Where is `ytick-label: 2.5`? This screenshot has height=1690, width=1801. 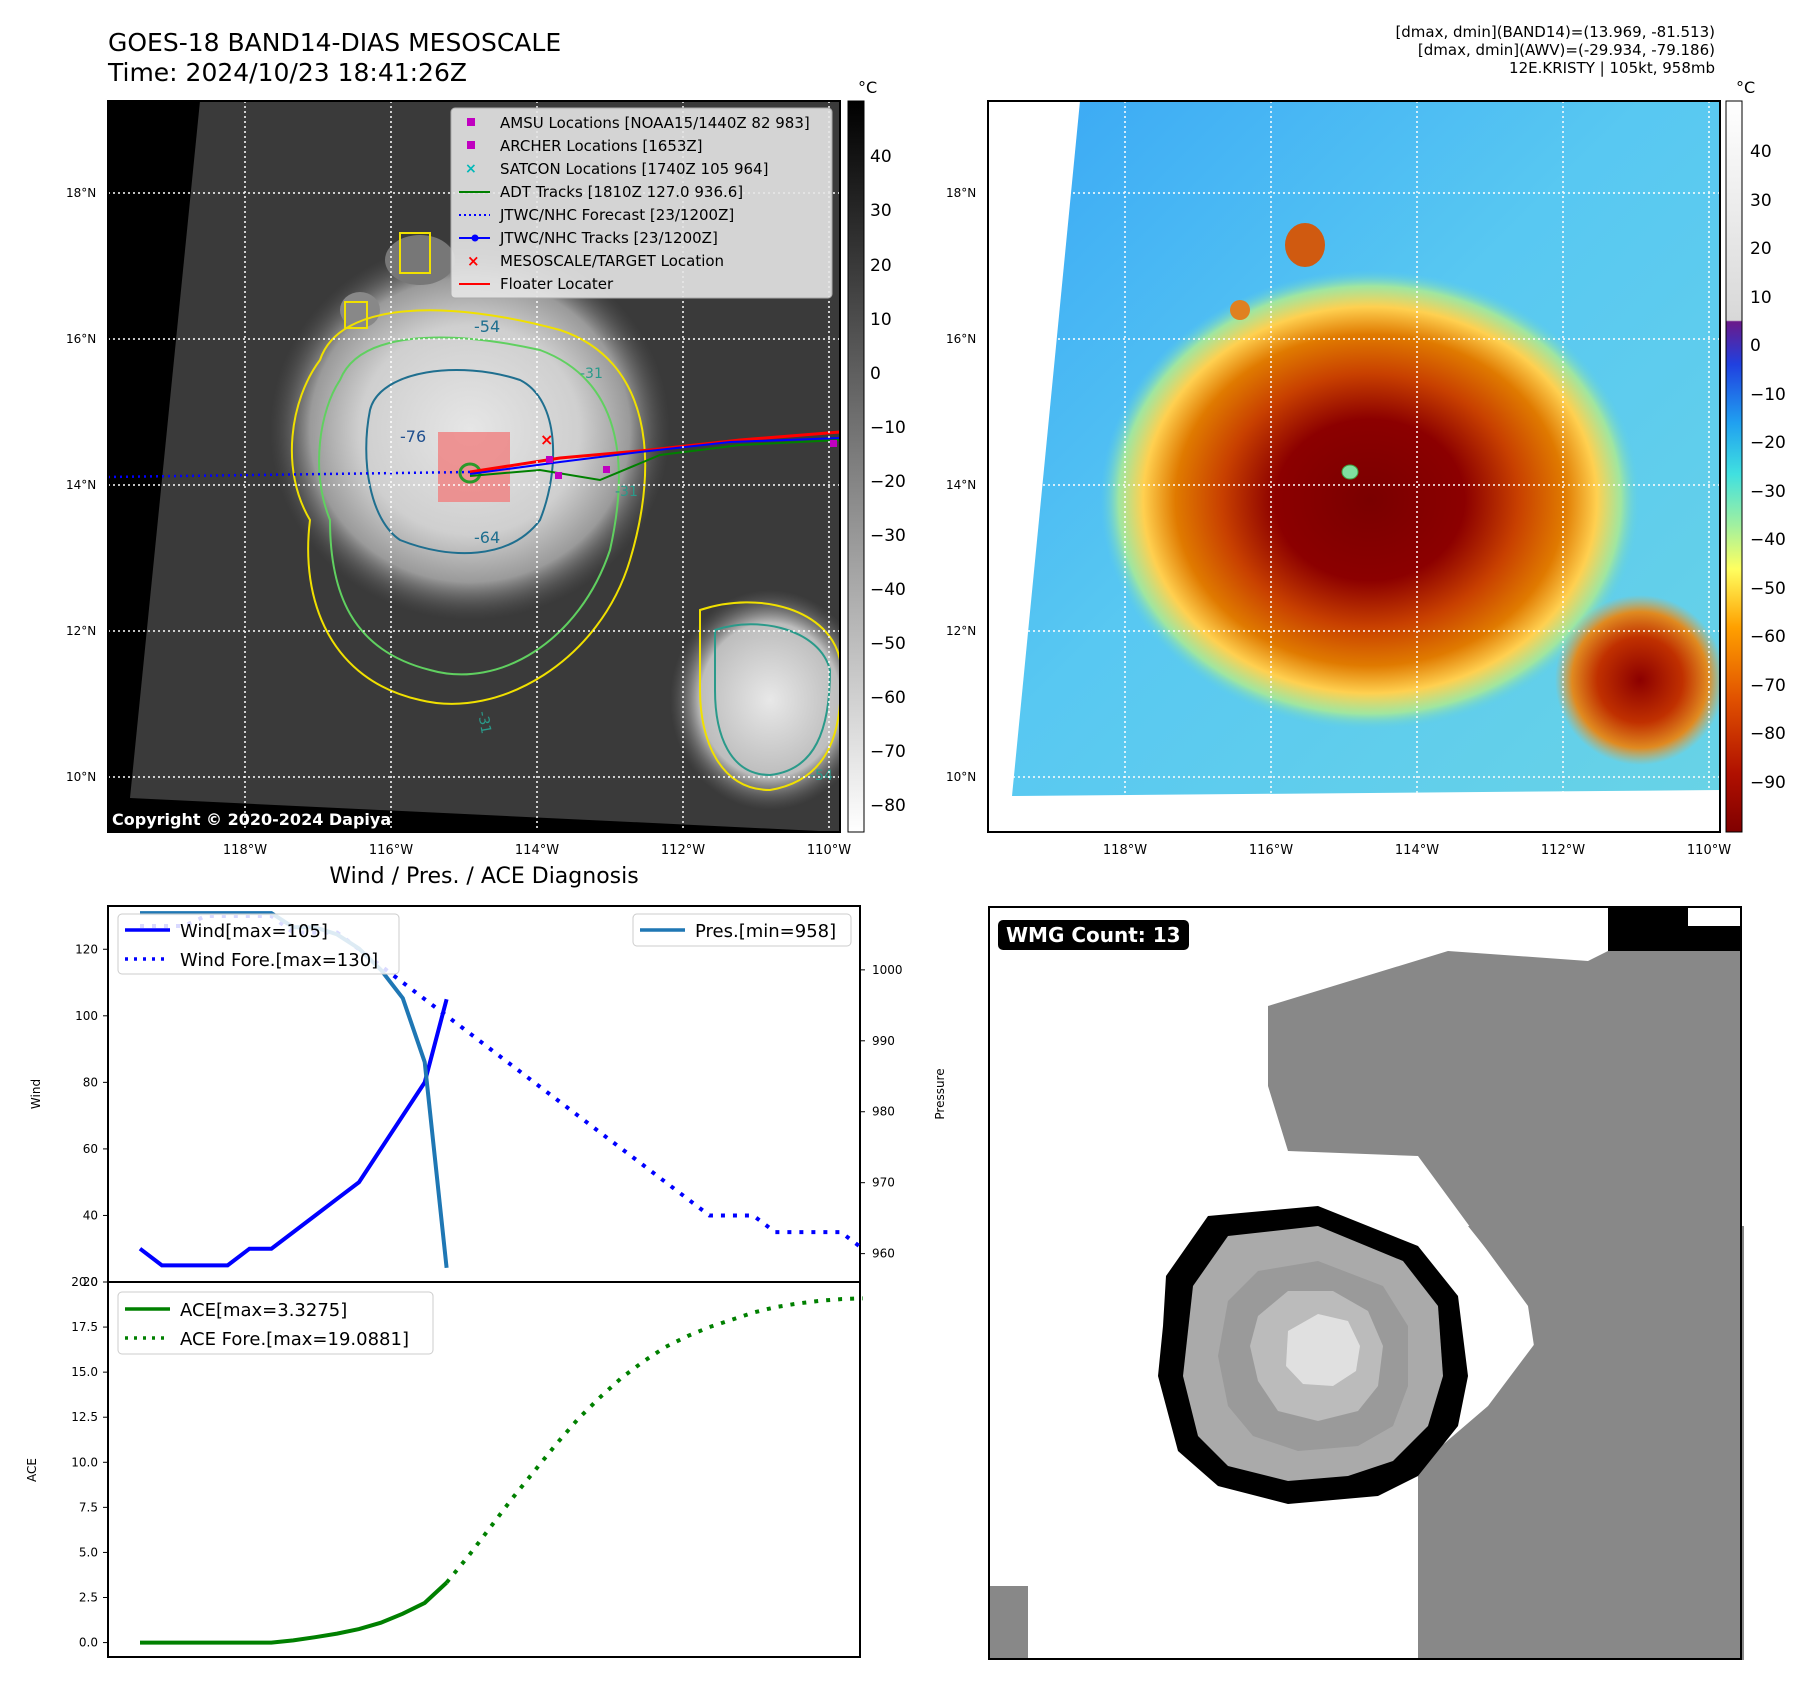
ytick-label: 2.5 is located at coordinates (88, 1598).